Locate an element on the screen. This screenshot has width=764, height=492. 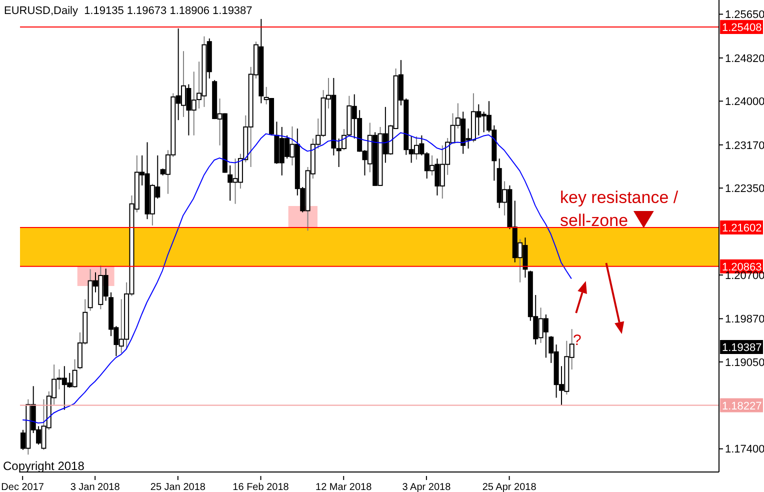
x-tick-label: 3 Jan 2018 is located at coordinates (95, 487).